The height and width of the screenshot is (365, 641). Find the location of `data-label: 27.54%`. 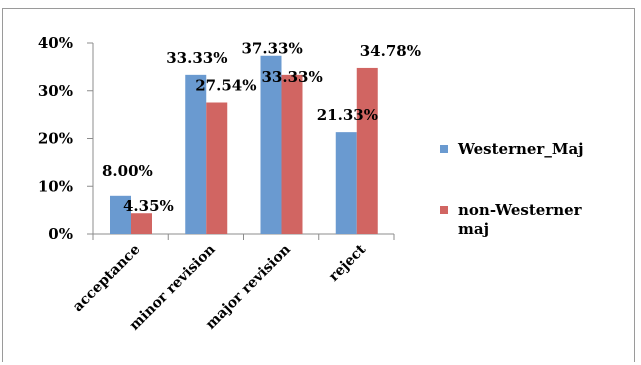

data-label: 27.54% is located at coordinates (225, 85).